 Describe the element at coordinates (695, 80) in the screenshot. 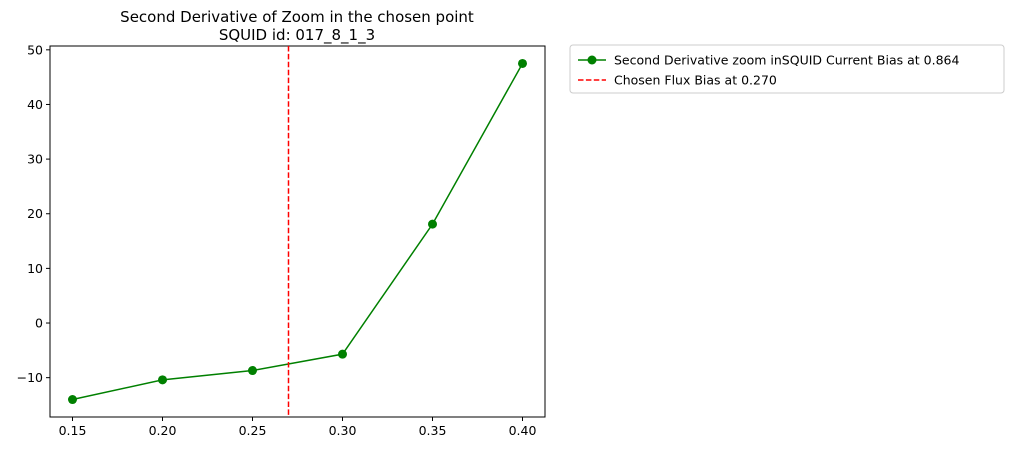

I see `legend-vline-label: Chosen Flux Bias at 0.270` at that location.